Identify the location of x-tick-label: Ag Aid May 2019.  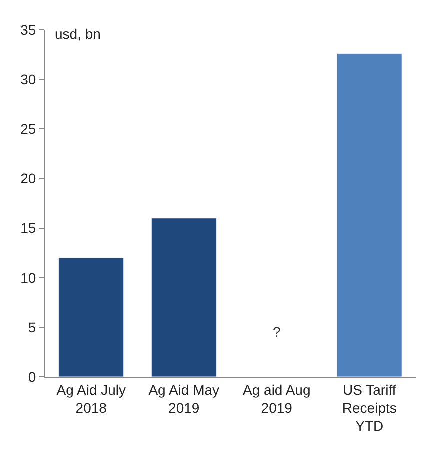
(184, 399).